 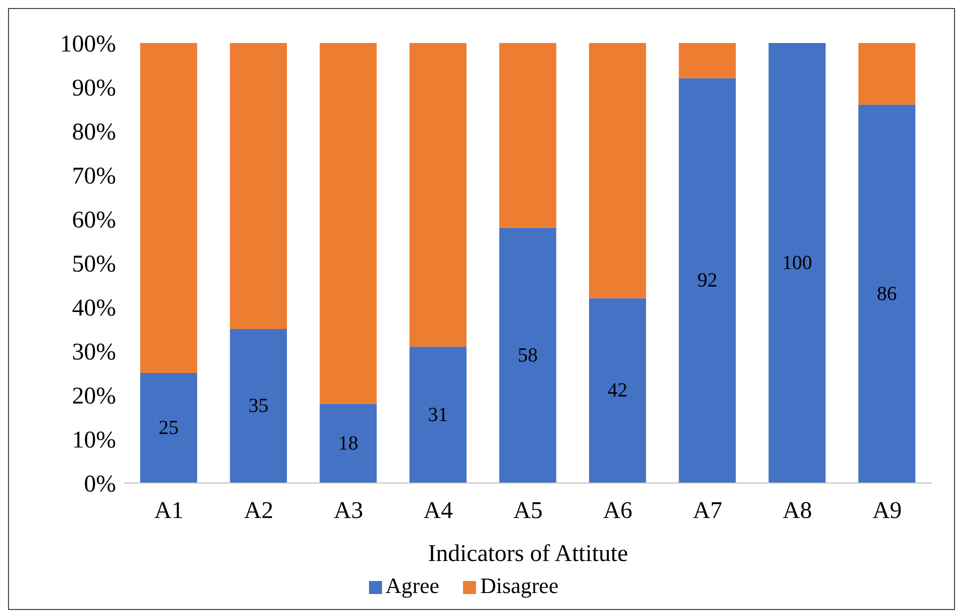 I want to click on data-label: 100, so click(x=797, y=263).